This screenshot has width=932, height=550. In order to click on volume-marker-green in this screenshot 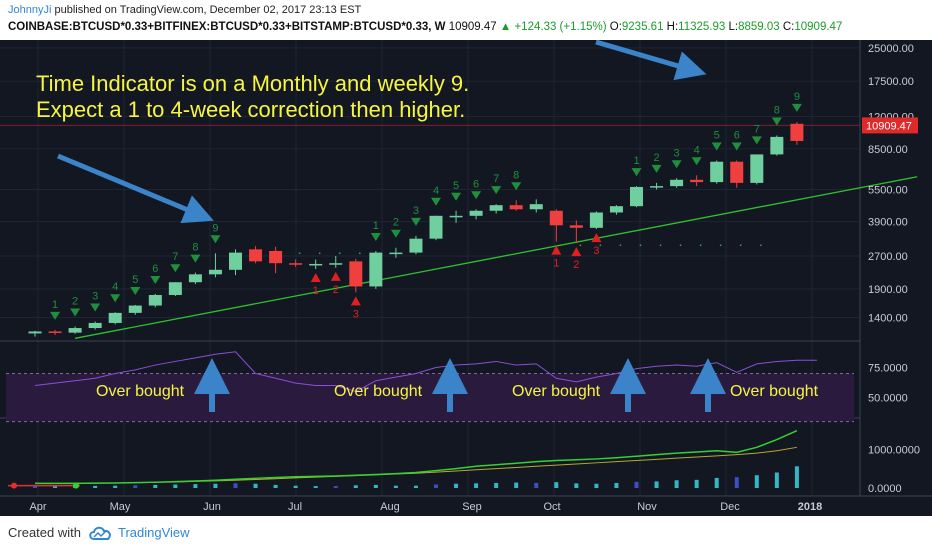, I will do `click(76, 485)`.